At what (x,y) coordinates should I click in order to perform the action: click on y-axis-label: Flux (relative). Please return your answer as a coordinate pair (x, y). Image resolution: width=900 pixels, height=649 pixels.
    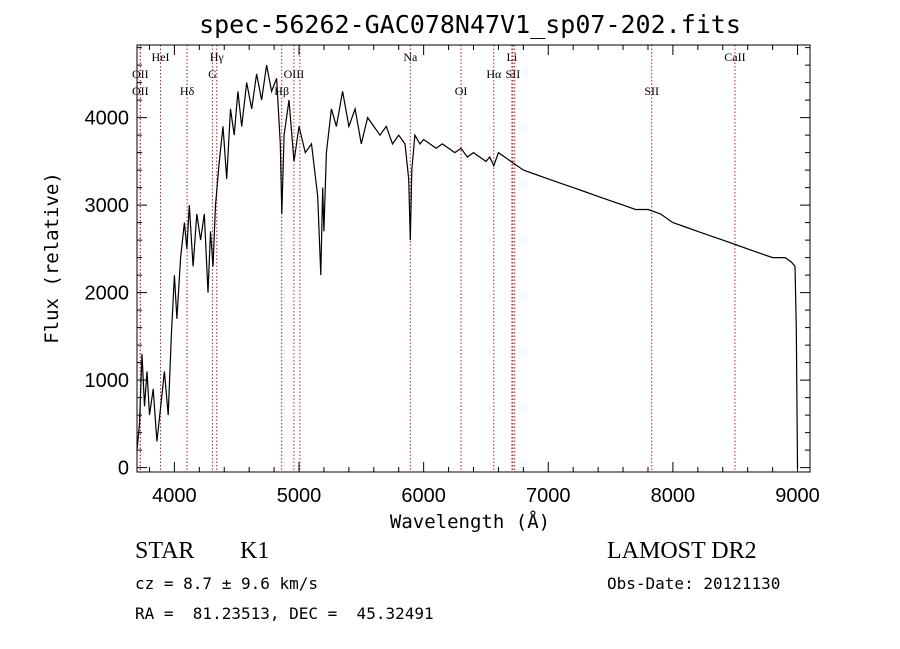
    Looking at the image, I should click on (52, 258).